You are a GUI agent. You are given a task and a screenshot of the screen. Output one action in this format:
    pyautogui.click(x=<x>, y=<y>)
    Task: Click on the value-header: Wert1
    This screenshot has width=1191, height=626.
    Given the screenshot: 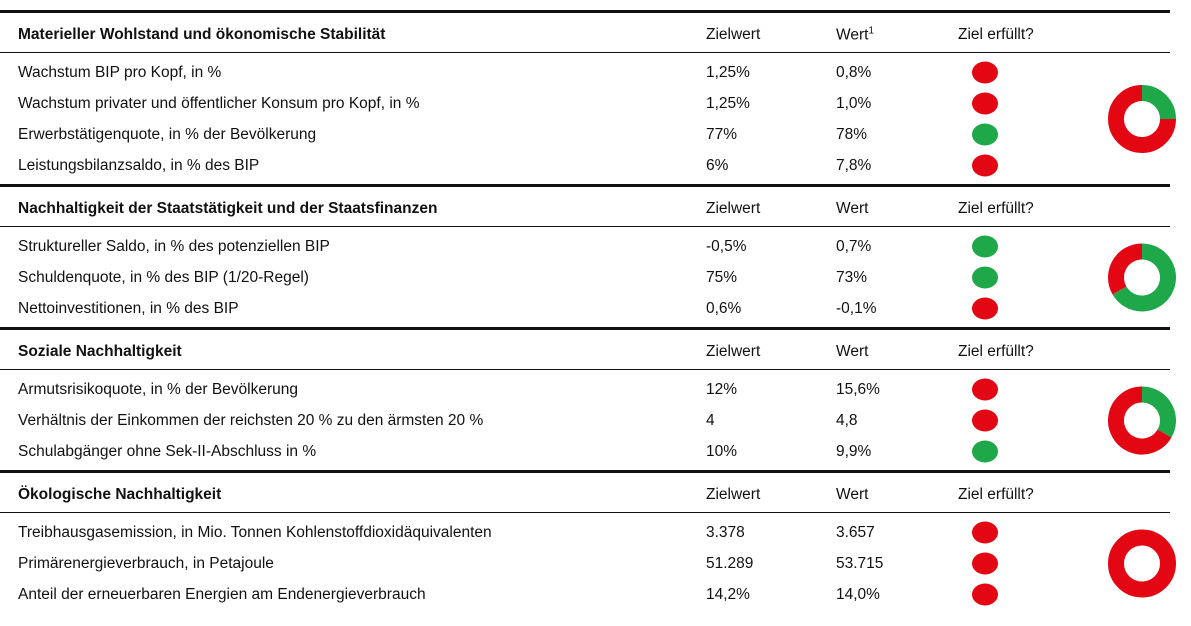 What is the action you would take?
    pyautogui.click(x=855, y=34)
    